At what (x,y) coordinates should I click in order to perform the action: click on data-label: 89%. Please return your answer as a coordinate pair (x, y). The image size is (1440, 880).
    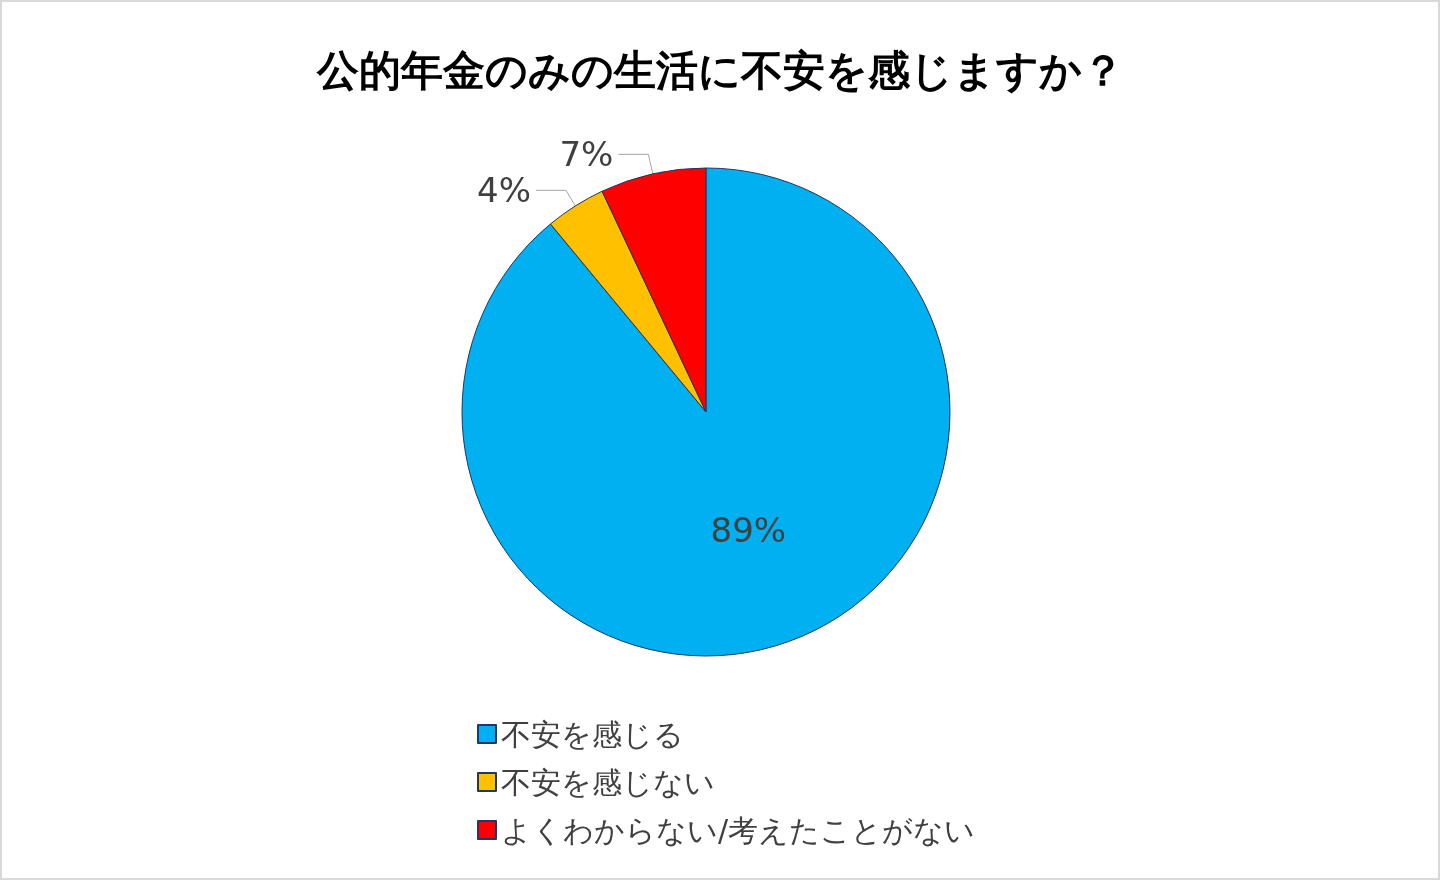
    Looking at the image, I should click on (748, 529).